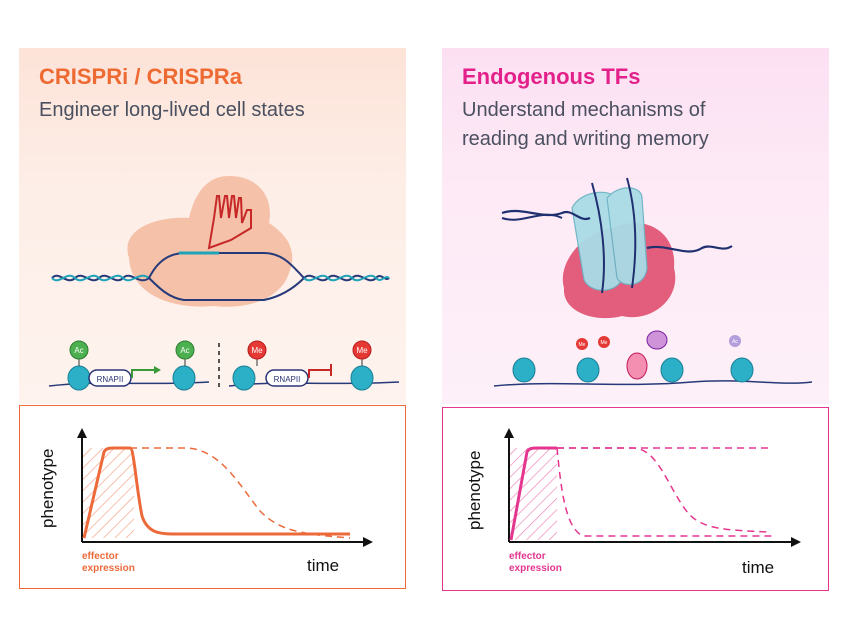  Describe the element at coordinates (657, 340) in the screenshot. I see `reader-protein` at that location.